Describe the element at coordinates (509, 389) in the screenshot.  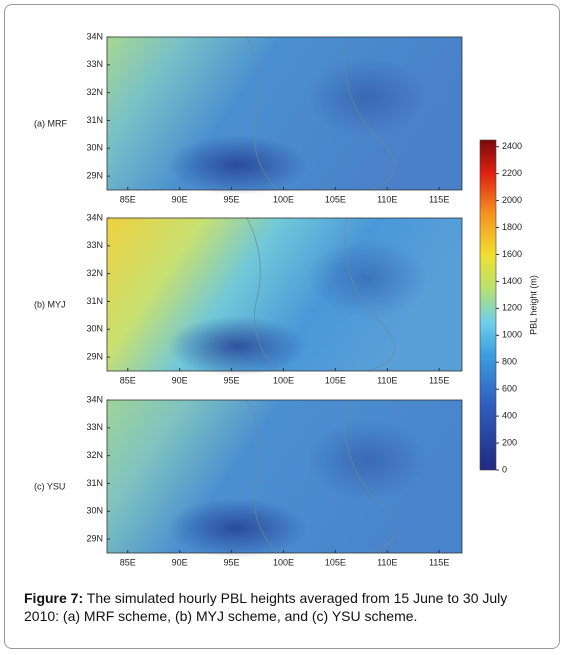
I see `colorbar-tick-label: 600` at that location.